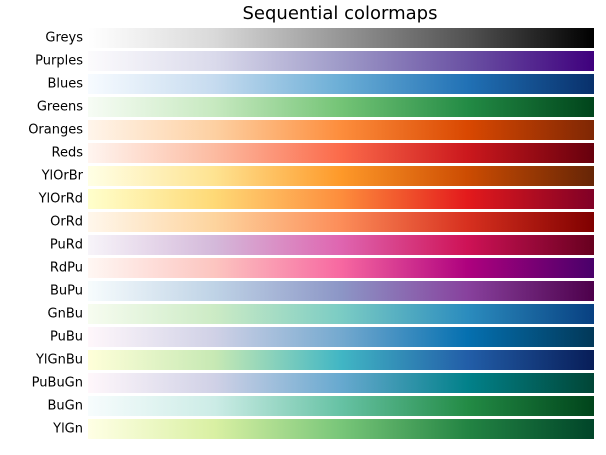 This screenshot has width=606, height=455. Describe the element at coordinates (59, 360) in the screenshot. I see `colormap-label: YlGnBu` at that location.